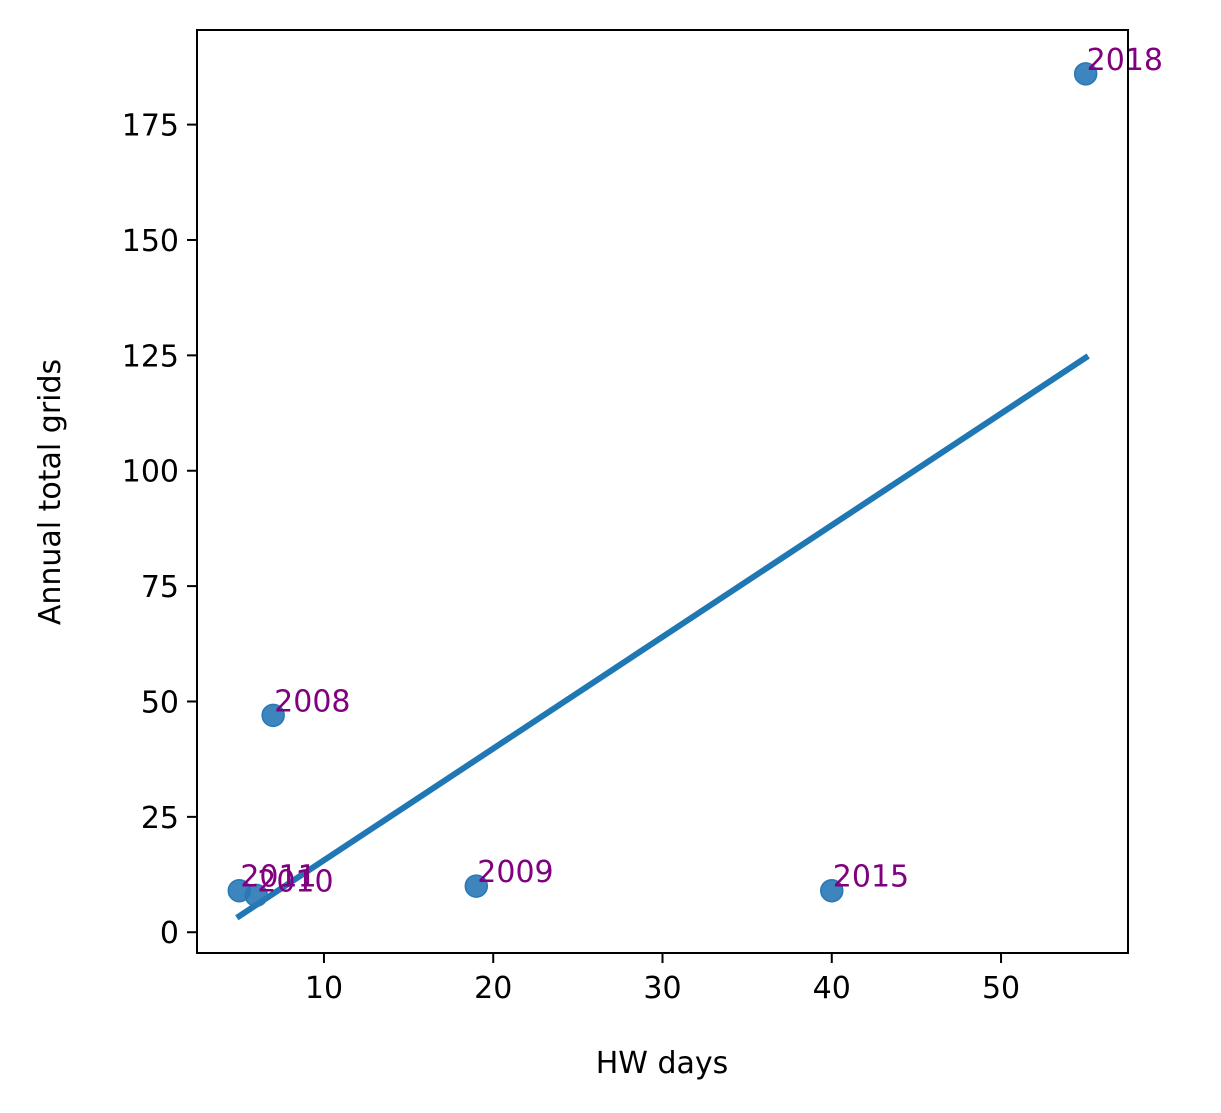 The width and height of the screenshot is (1221, 1113). I want to click on y-tick-label-125: 125, so click(150, 356).